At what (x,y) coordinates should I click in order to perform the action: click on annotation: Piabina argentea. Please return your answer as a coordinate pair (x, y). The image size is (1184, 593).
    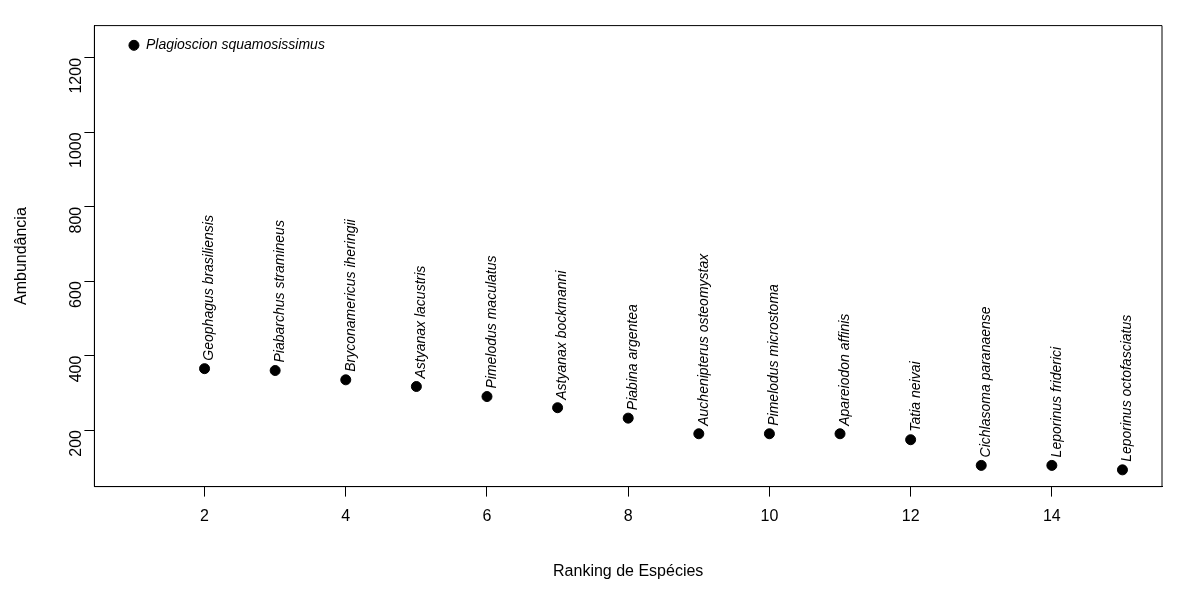
    Looking at the image, I should click on (632, 357).